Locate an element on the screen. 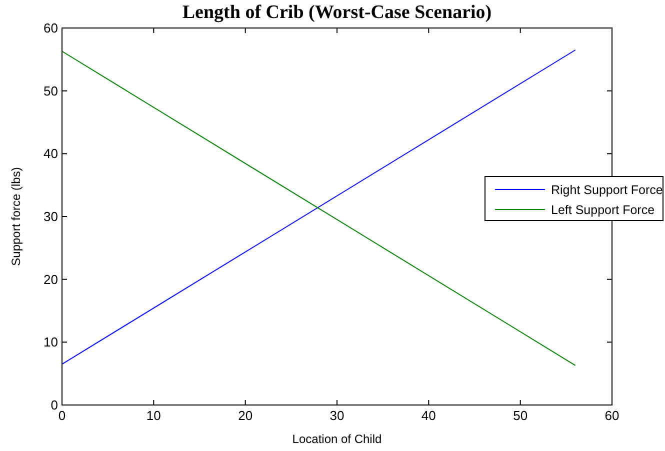 This screenshot has height=451, width=665. y-tick-label: 50 is located at coordinates (51, 90).